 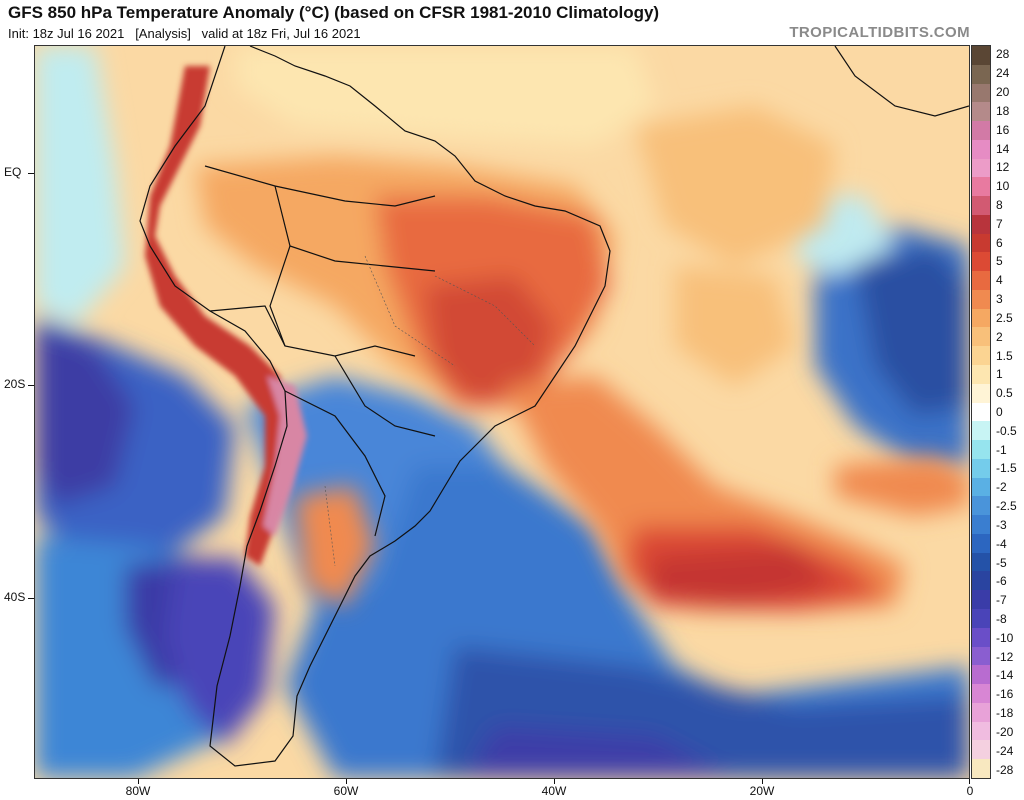 I want to click on colorbar-label: -8, so click(x=1001, y=619).